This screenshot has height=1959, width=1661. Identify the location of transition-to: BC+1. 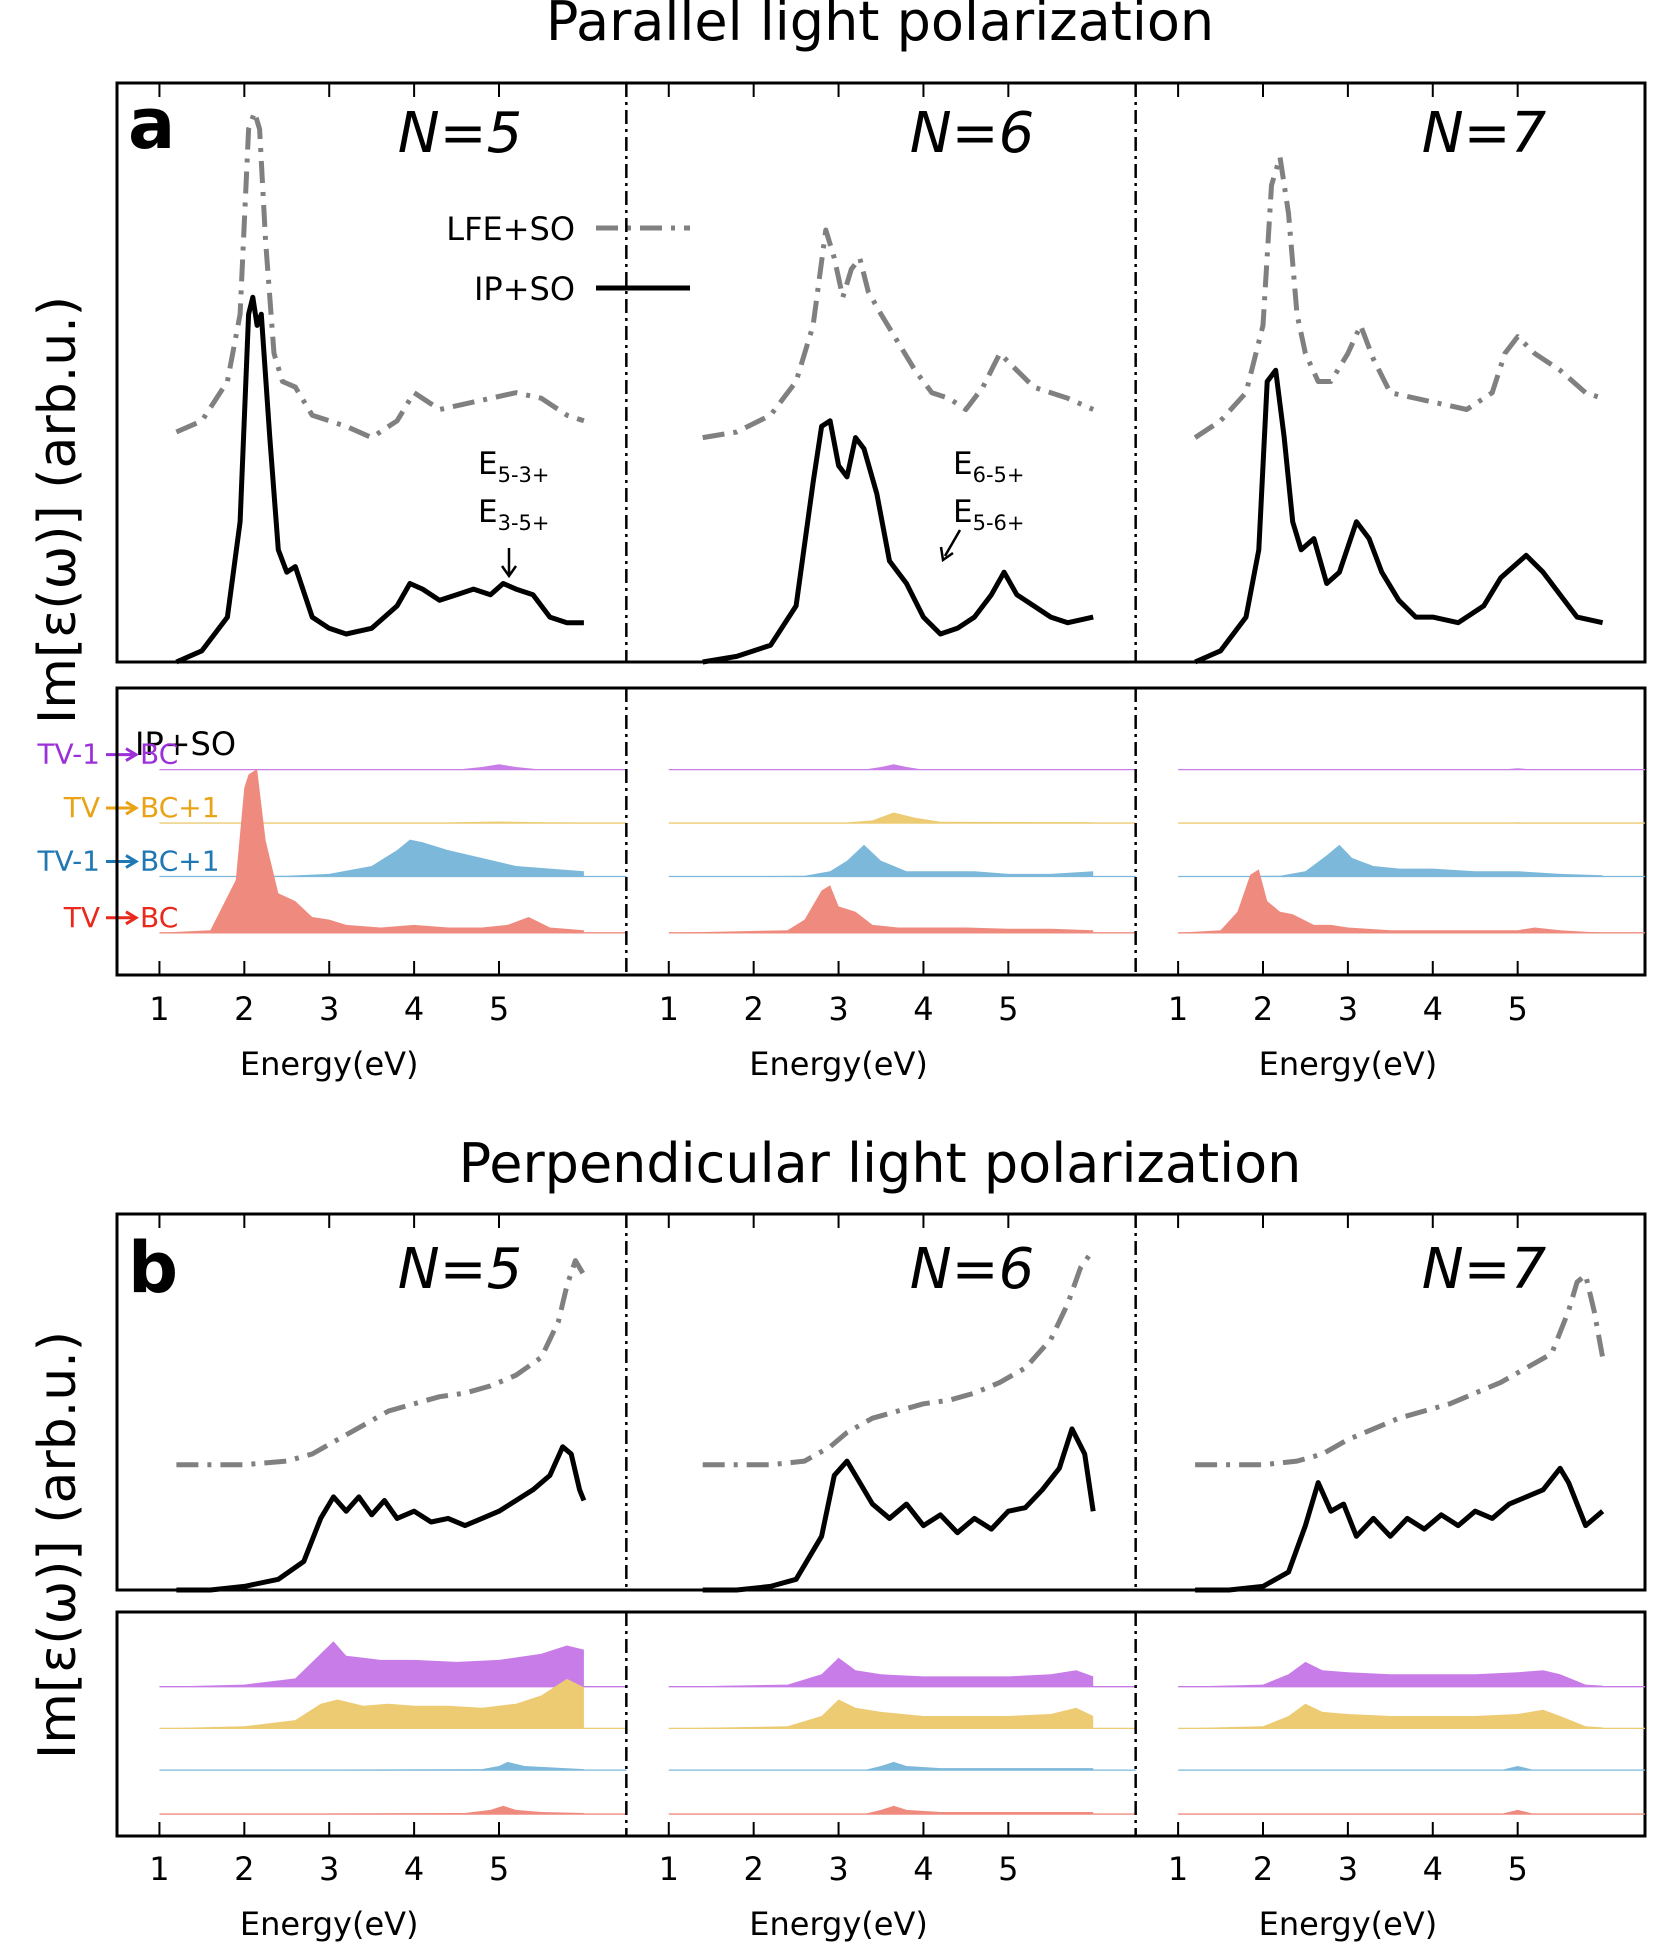
(180, 807).